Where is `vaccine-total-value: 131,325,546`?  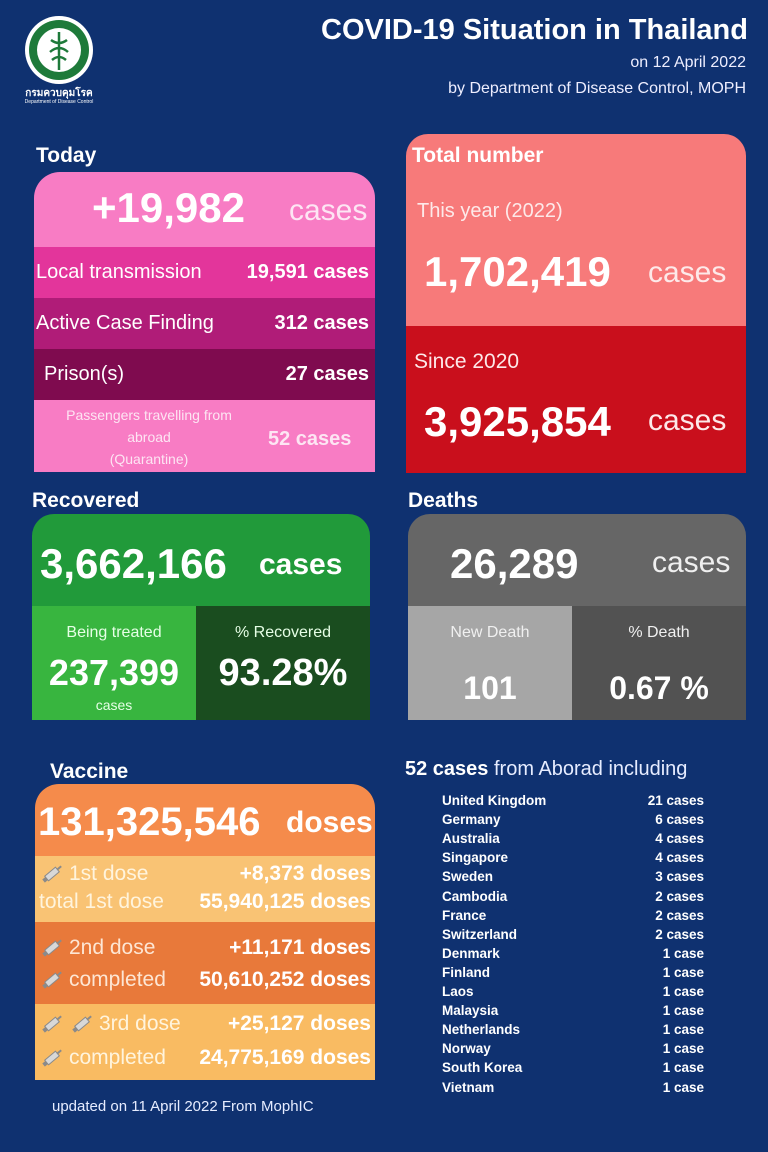 vaccine-total-value: 131,325,546 is located at coordinates (149, 822).